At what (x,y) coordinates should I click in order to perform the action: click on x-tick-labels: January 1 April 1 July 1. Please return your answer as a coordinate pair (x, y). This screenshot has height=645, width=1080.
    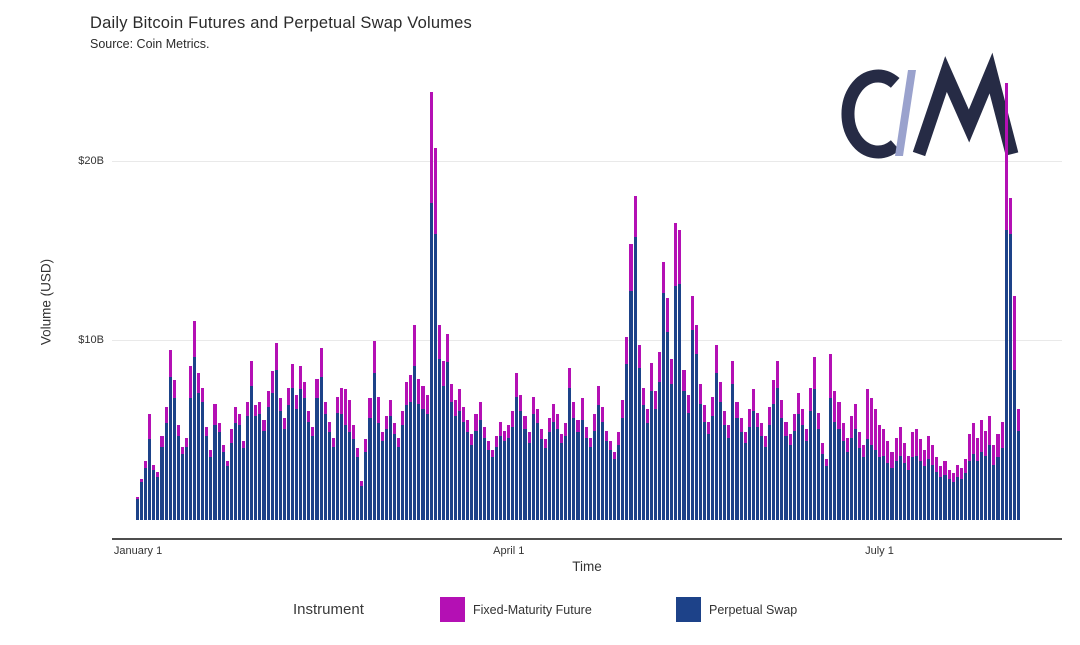
    Looking at the image, I should click on (587, 553).